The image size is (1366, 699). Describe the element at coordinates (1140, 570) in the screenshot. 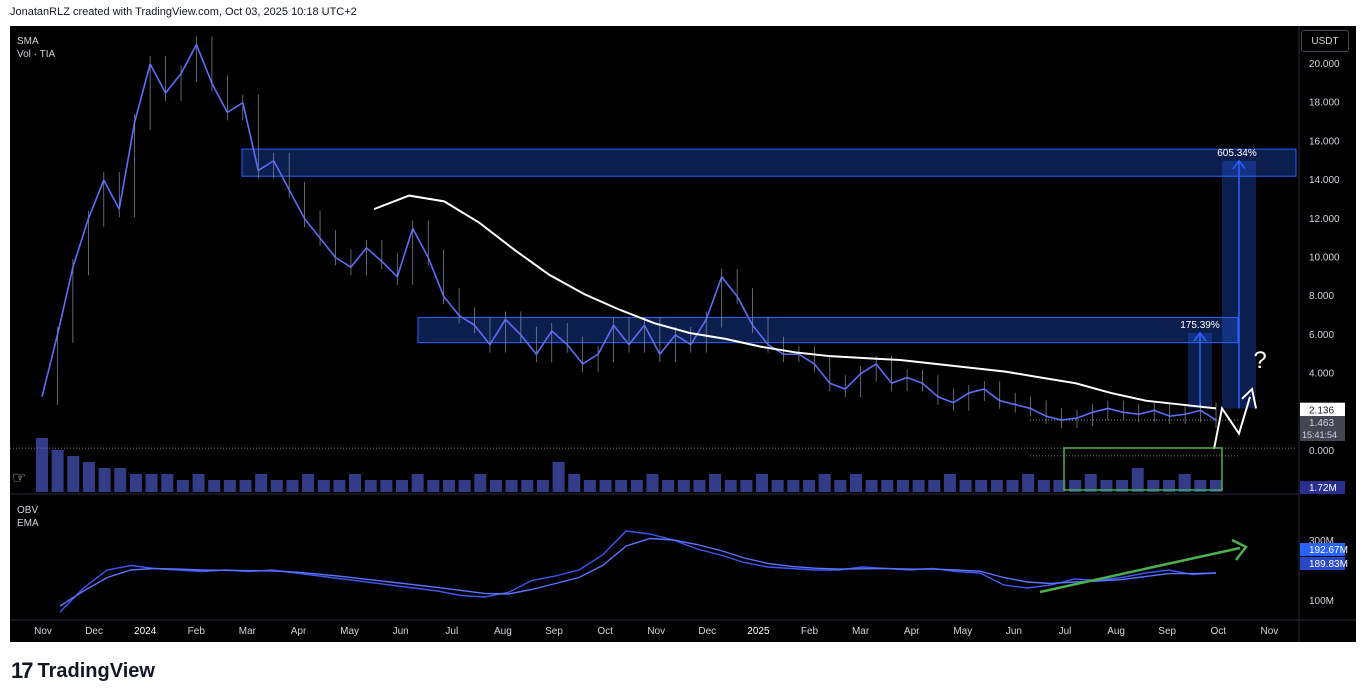

I see `obv-trendline` at that location.